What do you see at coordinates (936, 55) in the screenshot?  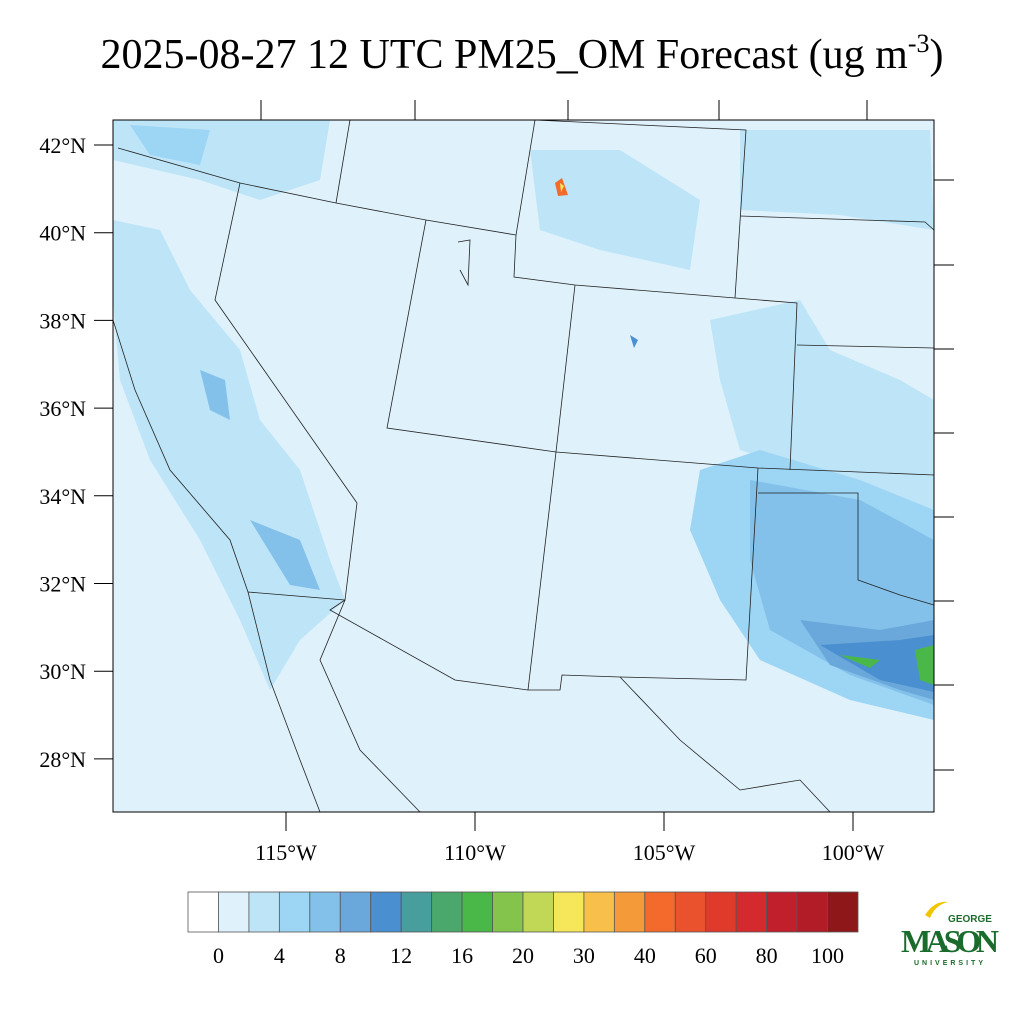 I see `title-close: )` at bounding box center [936, 55].